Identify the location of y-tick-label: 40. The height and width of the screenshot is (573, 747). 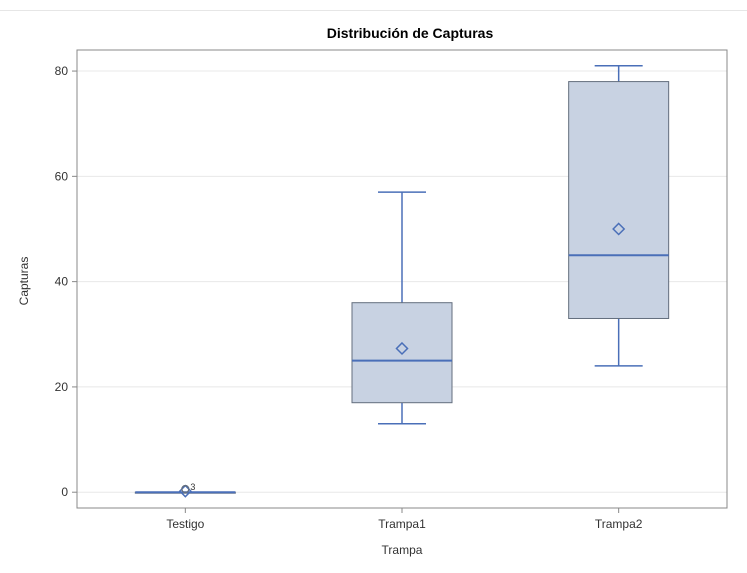
(62, 282).